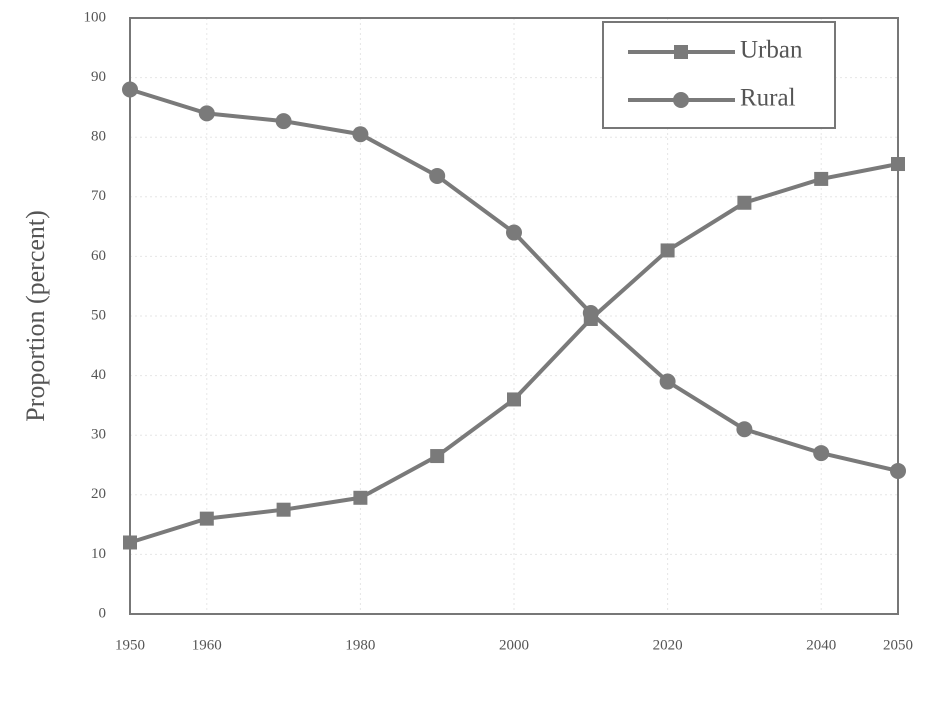 This screenshot has height=706, width=926. I want to click on x-tick-label: 1980, so click(360, 645).